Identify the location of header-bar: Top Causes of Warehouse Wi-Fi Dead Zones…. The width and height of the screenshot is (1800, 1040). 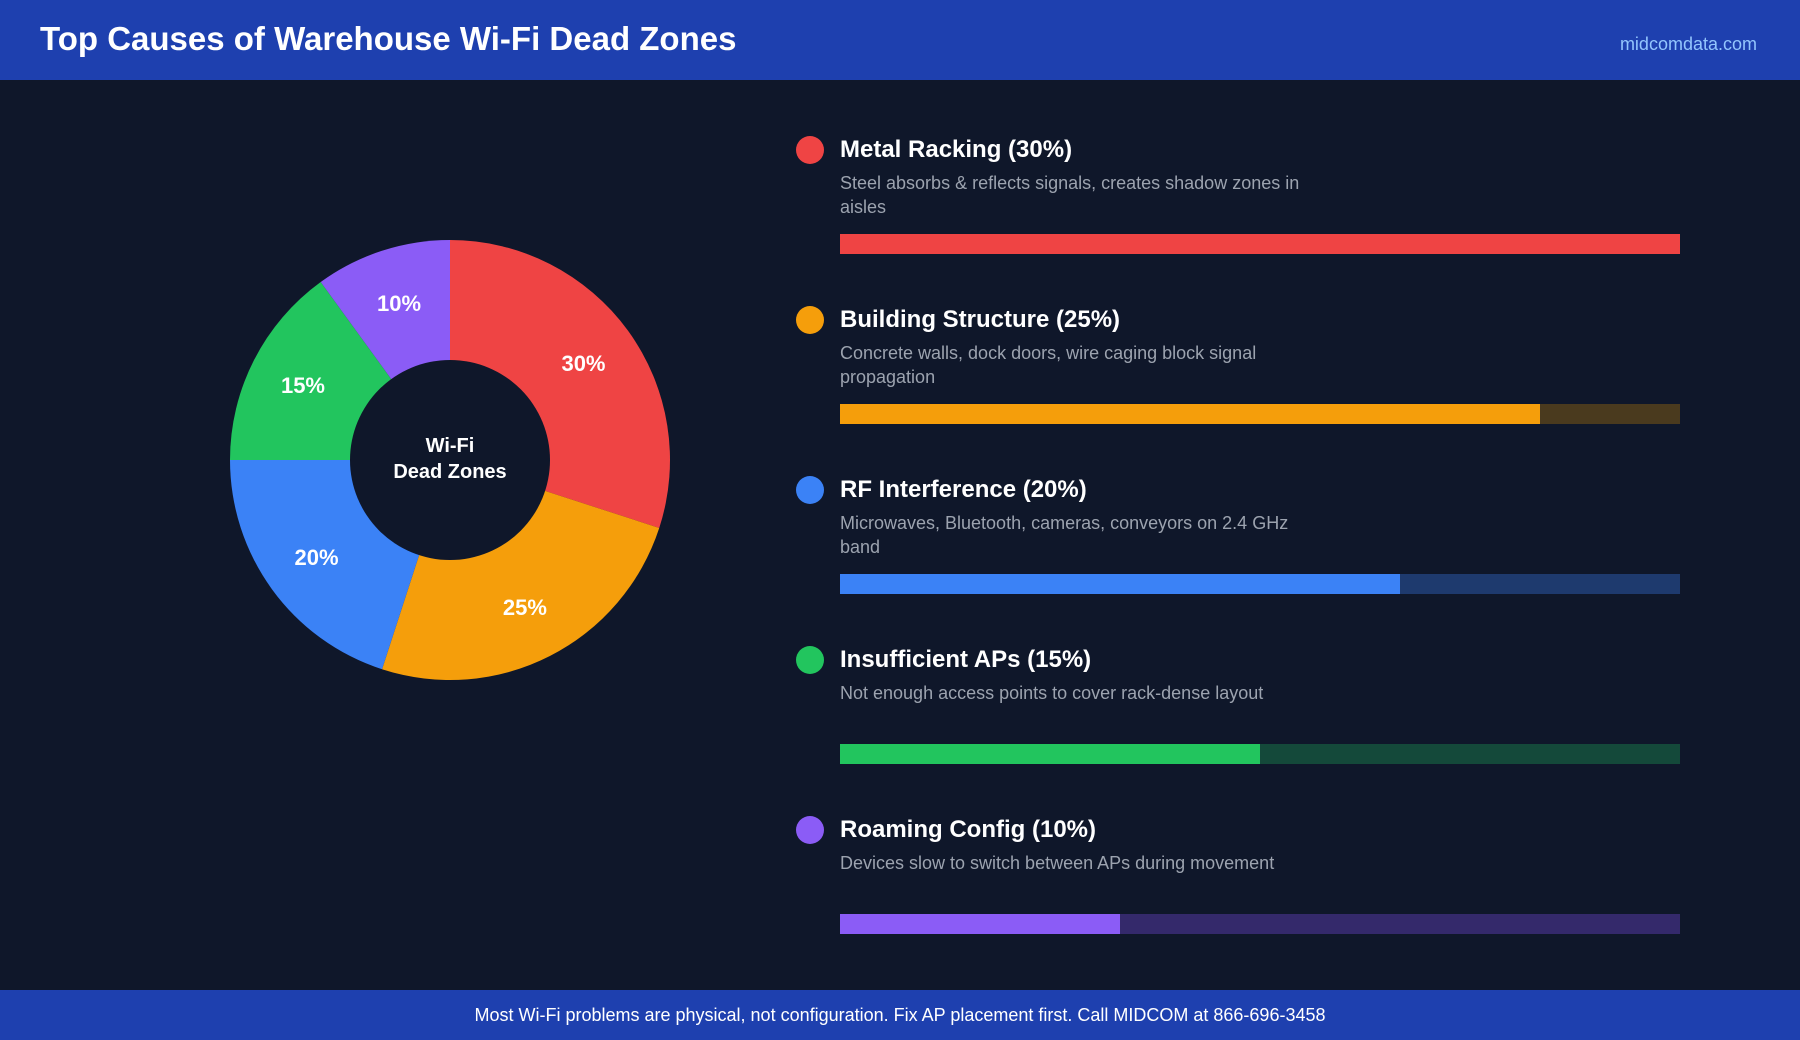
(900, 40).